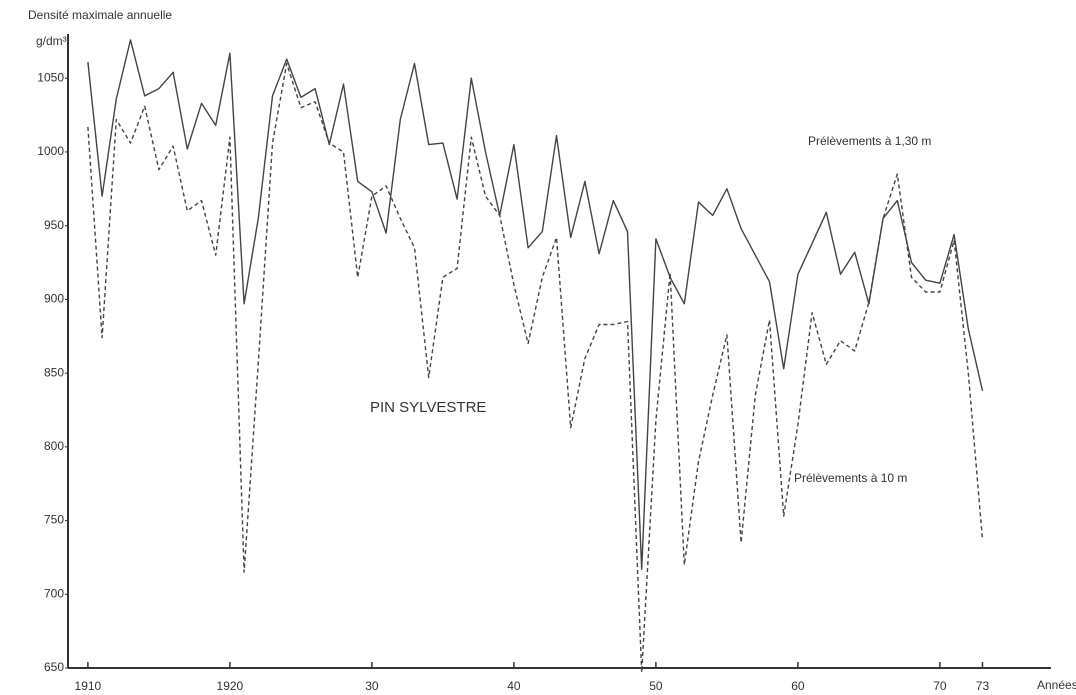  What do you see at coordinates (940, 686) in the screenshot?
I see `x-tick-label: 70` at bounding box center [940, 686].